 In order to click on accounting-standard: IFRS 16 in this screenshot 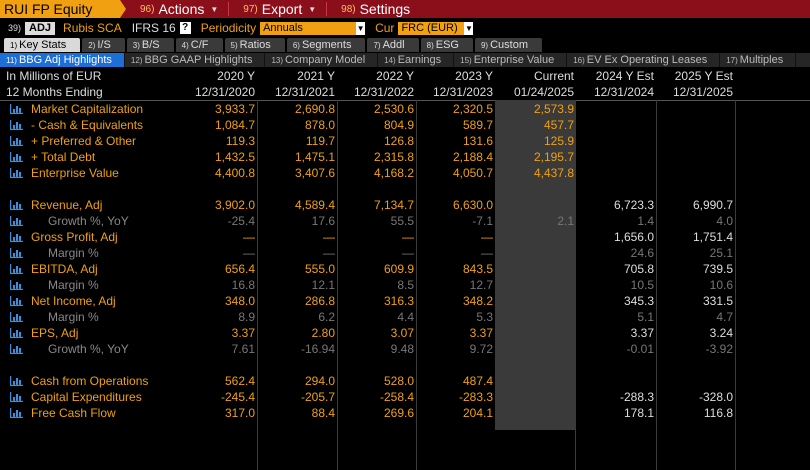, I will do `click(153, 28)`.